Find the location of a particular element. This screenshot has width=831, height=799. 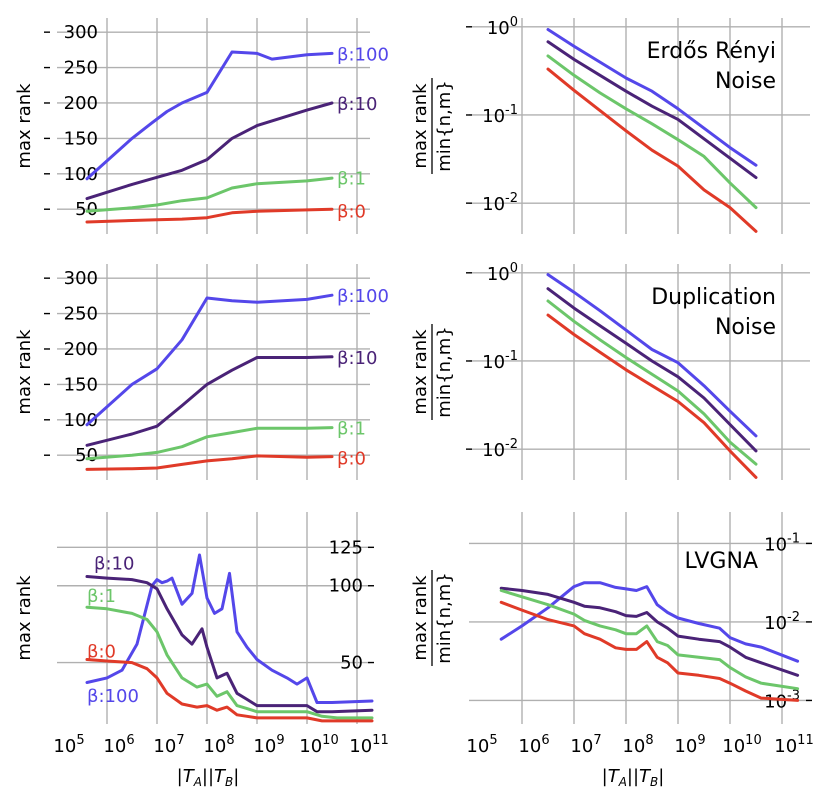

panel-p10: 50 100 150 200 250 300 max rank β:100 β:10 β:1 β:0 is located at coordinates (201, 372).